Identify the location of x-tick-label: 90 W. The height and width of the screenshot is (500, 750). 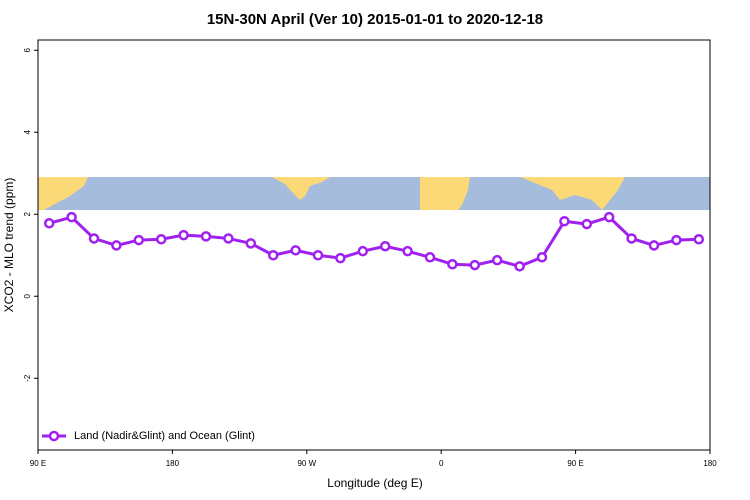
(306, 463).